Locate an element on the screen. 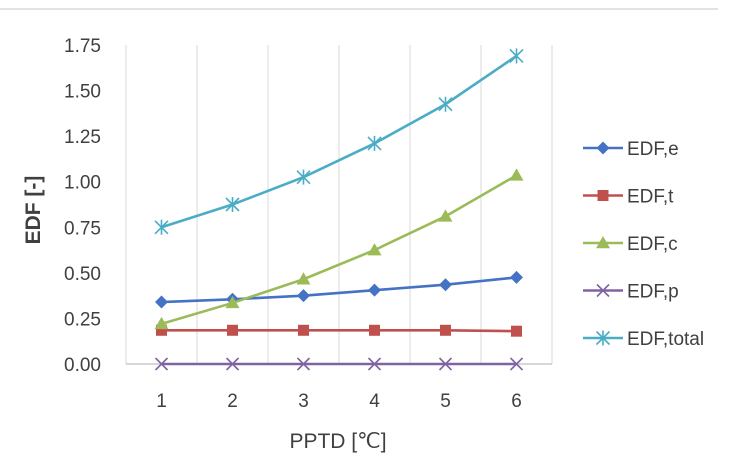 This screenshot has width=733, height=474. legend-item: EDF,c is located at coordinates (630, 244).